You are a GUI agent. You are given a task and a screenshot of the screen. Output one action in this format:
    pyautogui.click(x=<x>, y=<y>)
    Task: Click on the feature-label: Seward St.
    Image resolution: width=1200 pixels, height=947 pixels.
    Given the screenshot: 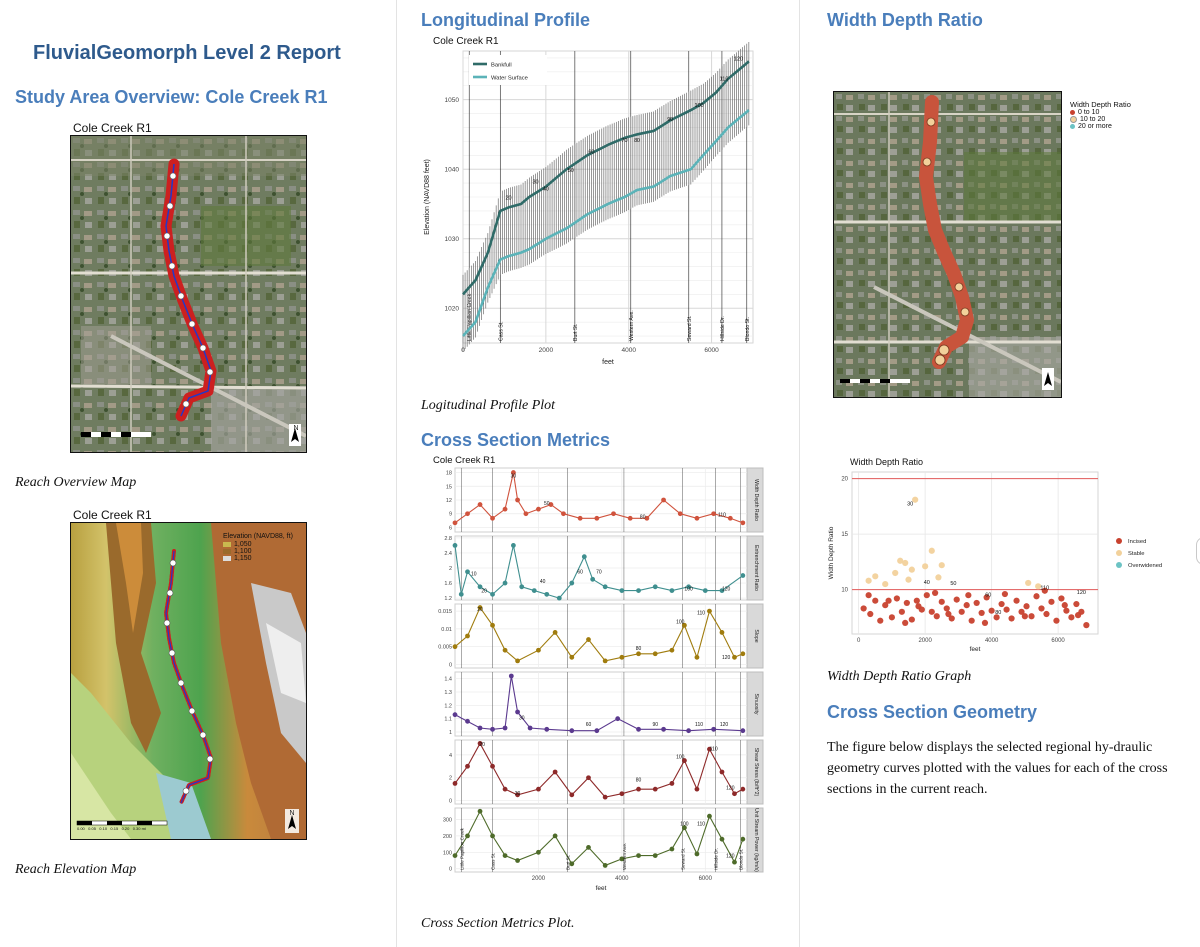 What is the action you would take?
    pyautogui.click(x=682, y=859)
    